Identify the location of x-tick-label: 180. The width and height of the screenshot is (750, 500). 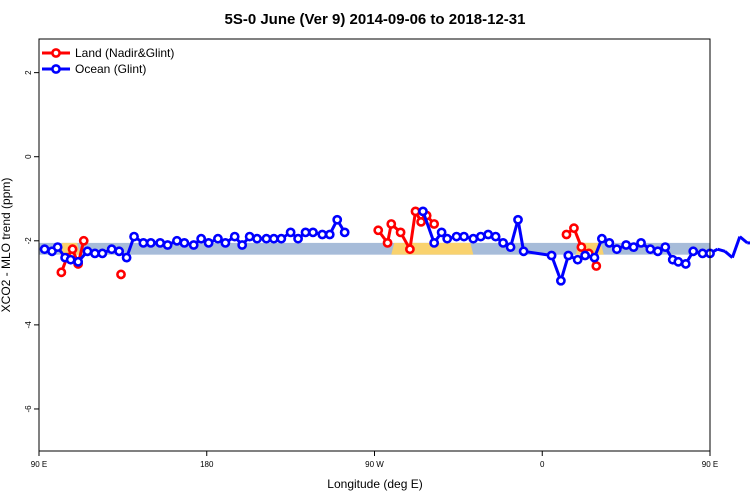
(207, 464).